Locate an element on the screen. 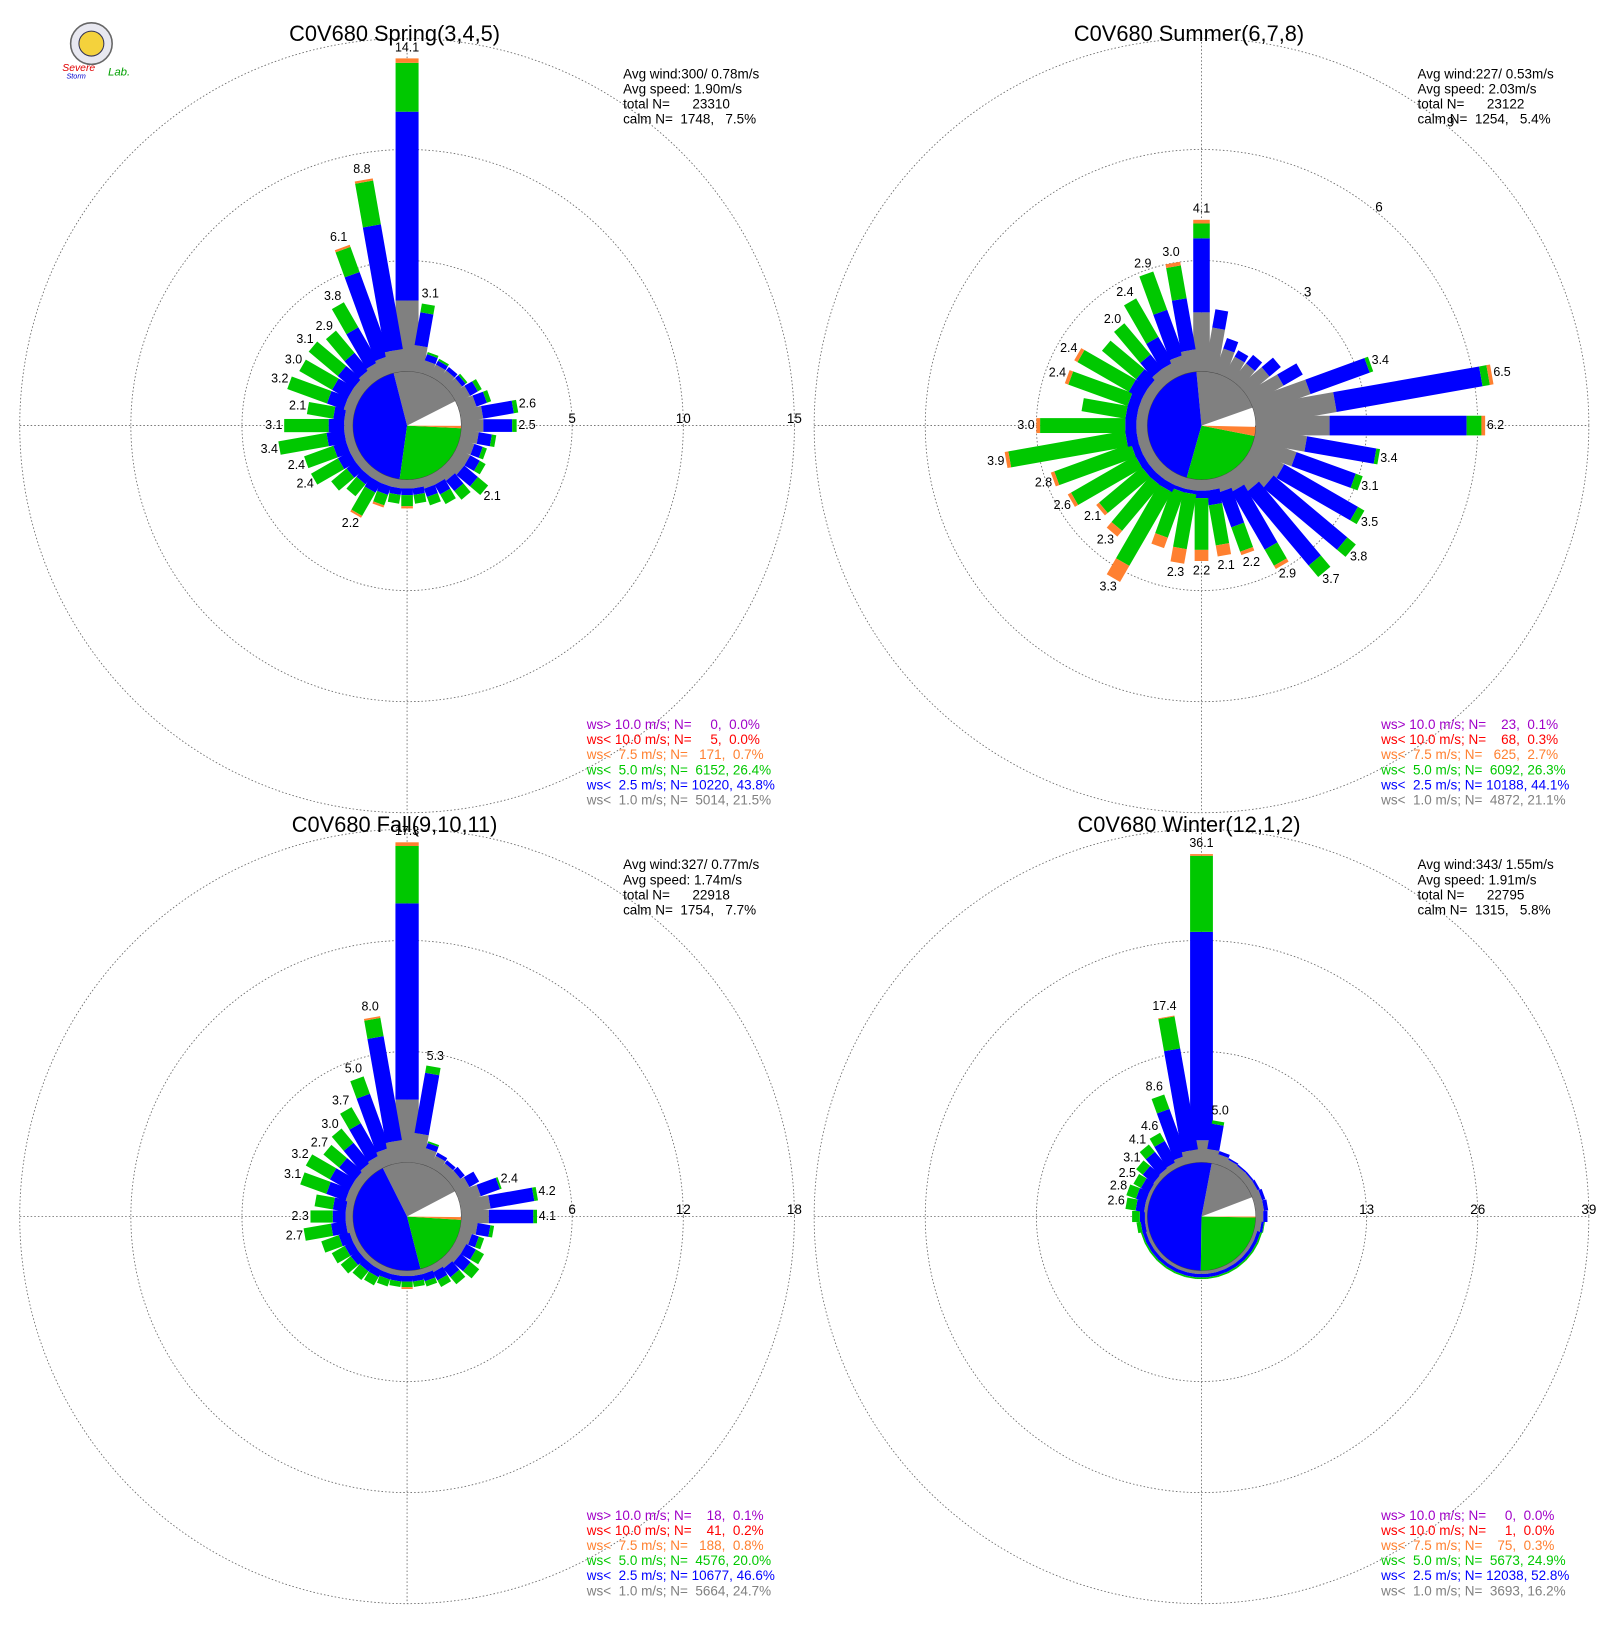  bar-label: 3.4 is located at coordinates (1388, 458).